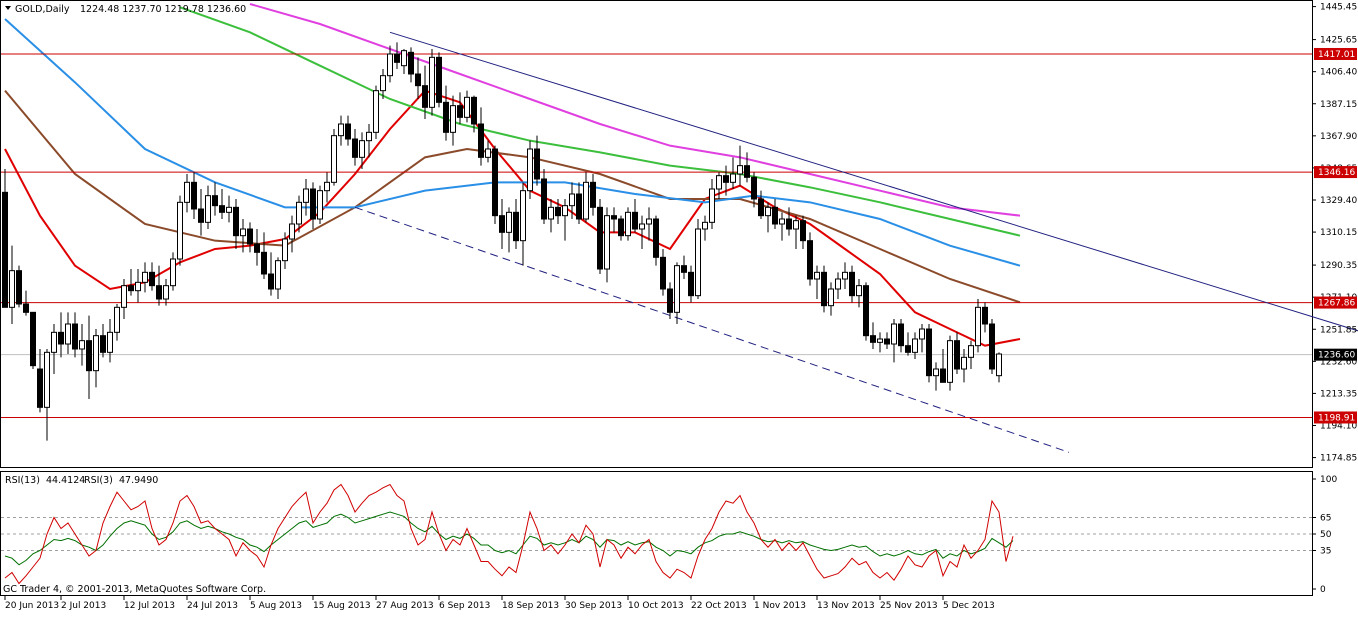 This screenshot has width=1358, height=617. I want to click on date-tick-label: 2 Jul 2013, so click(83, 606).